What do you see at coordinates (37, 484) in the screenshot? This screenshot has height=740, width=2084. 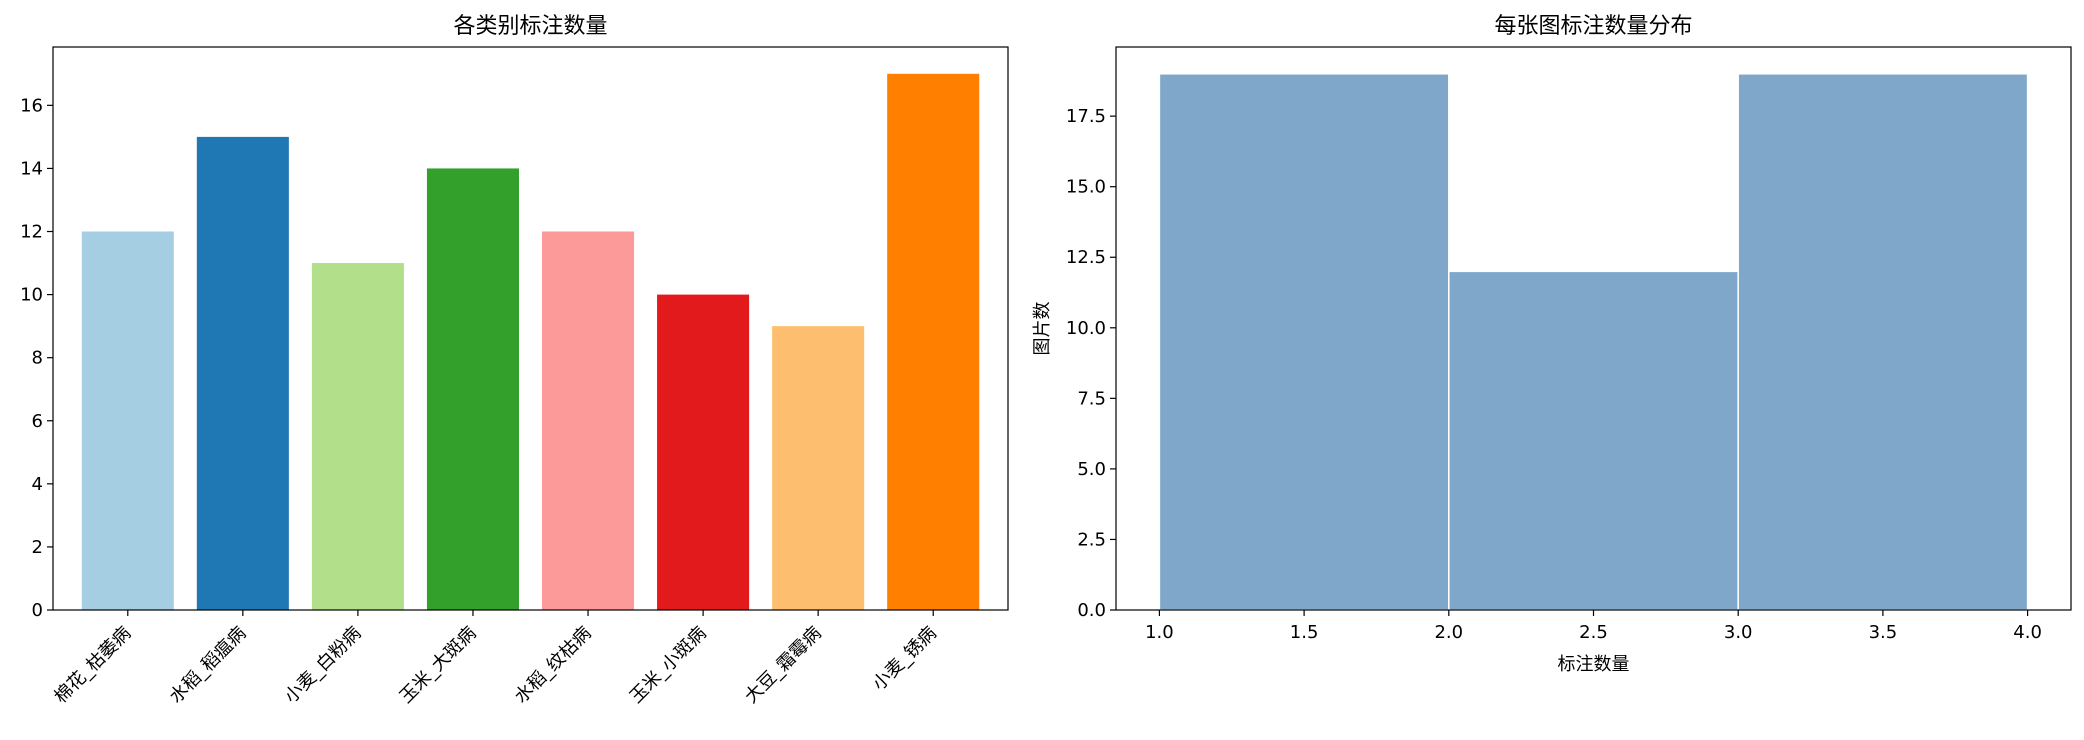 I see `y-tick-label: 4` at bounding box center [37, 484].